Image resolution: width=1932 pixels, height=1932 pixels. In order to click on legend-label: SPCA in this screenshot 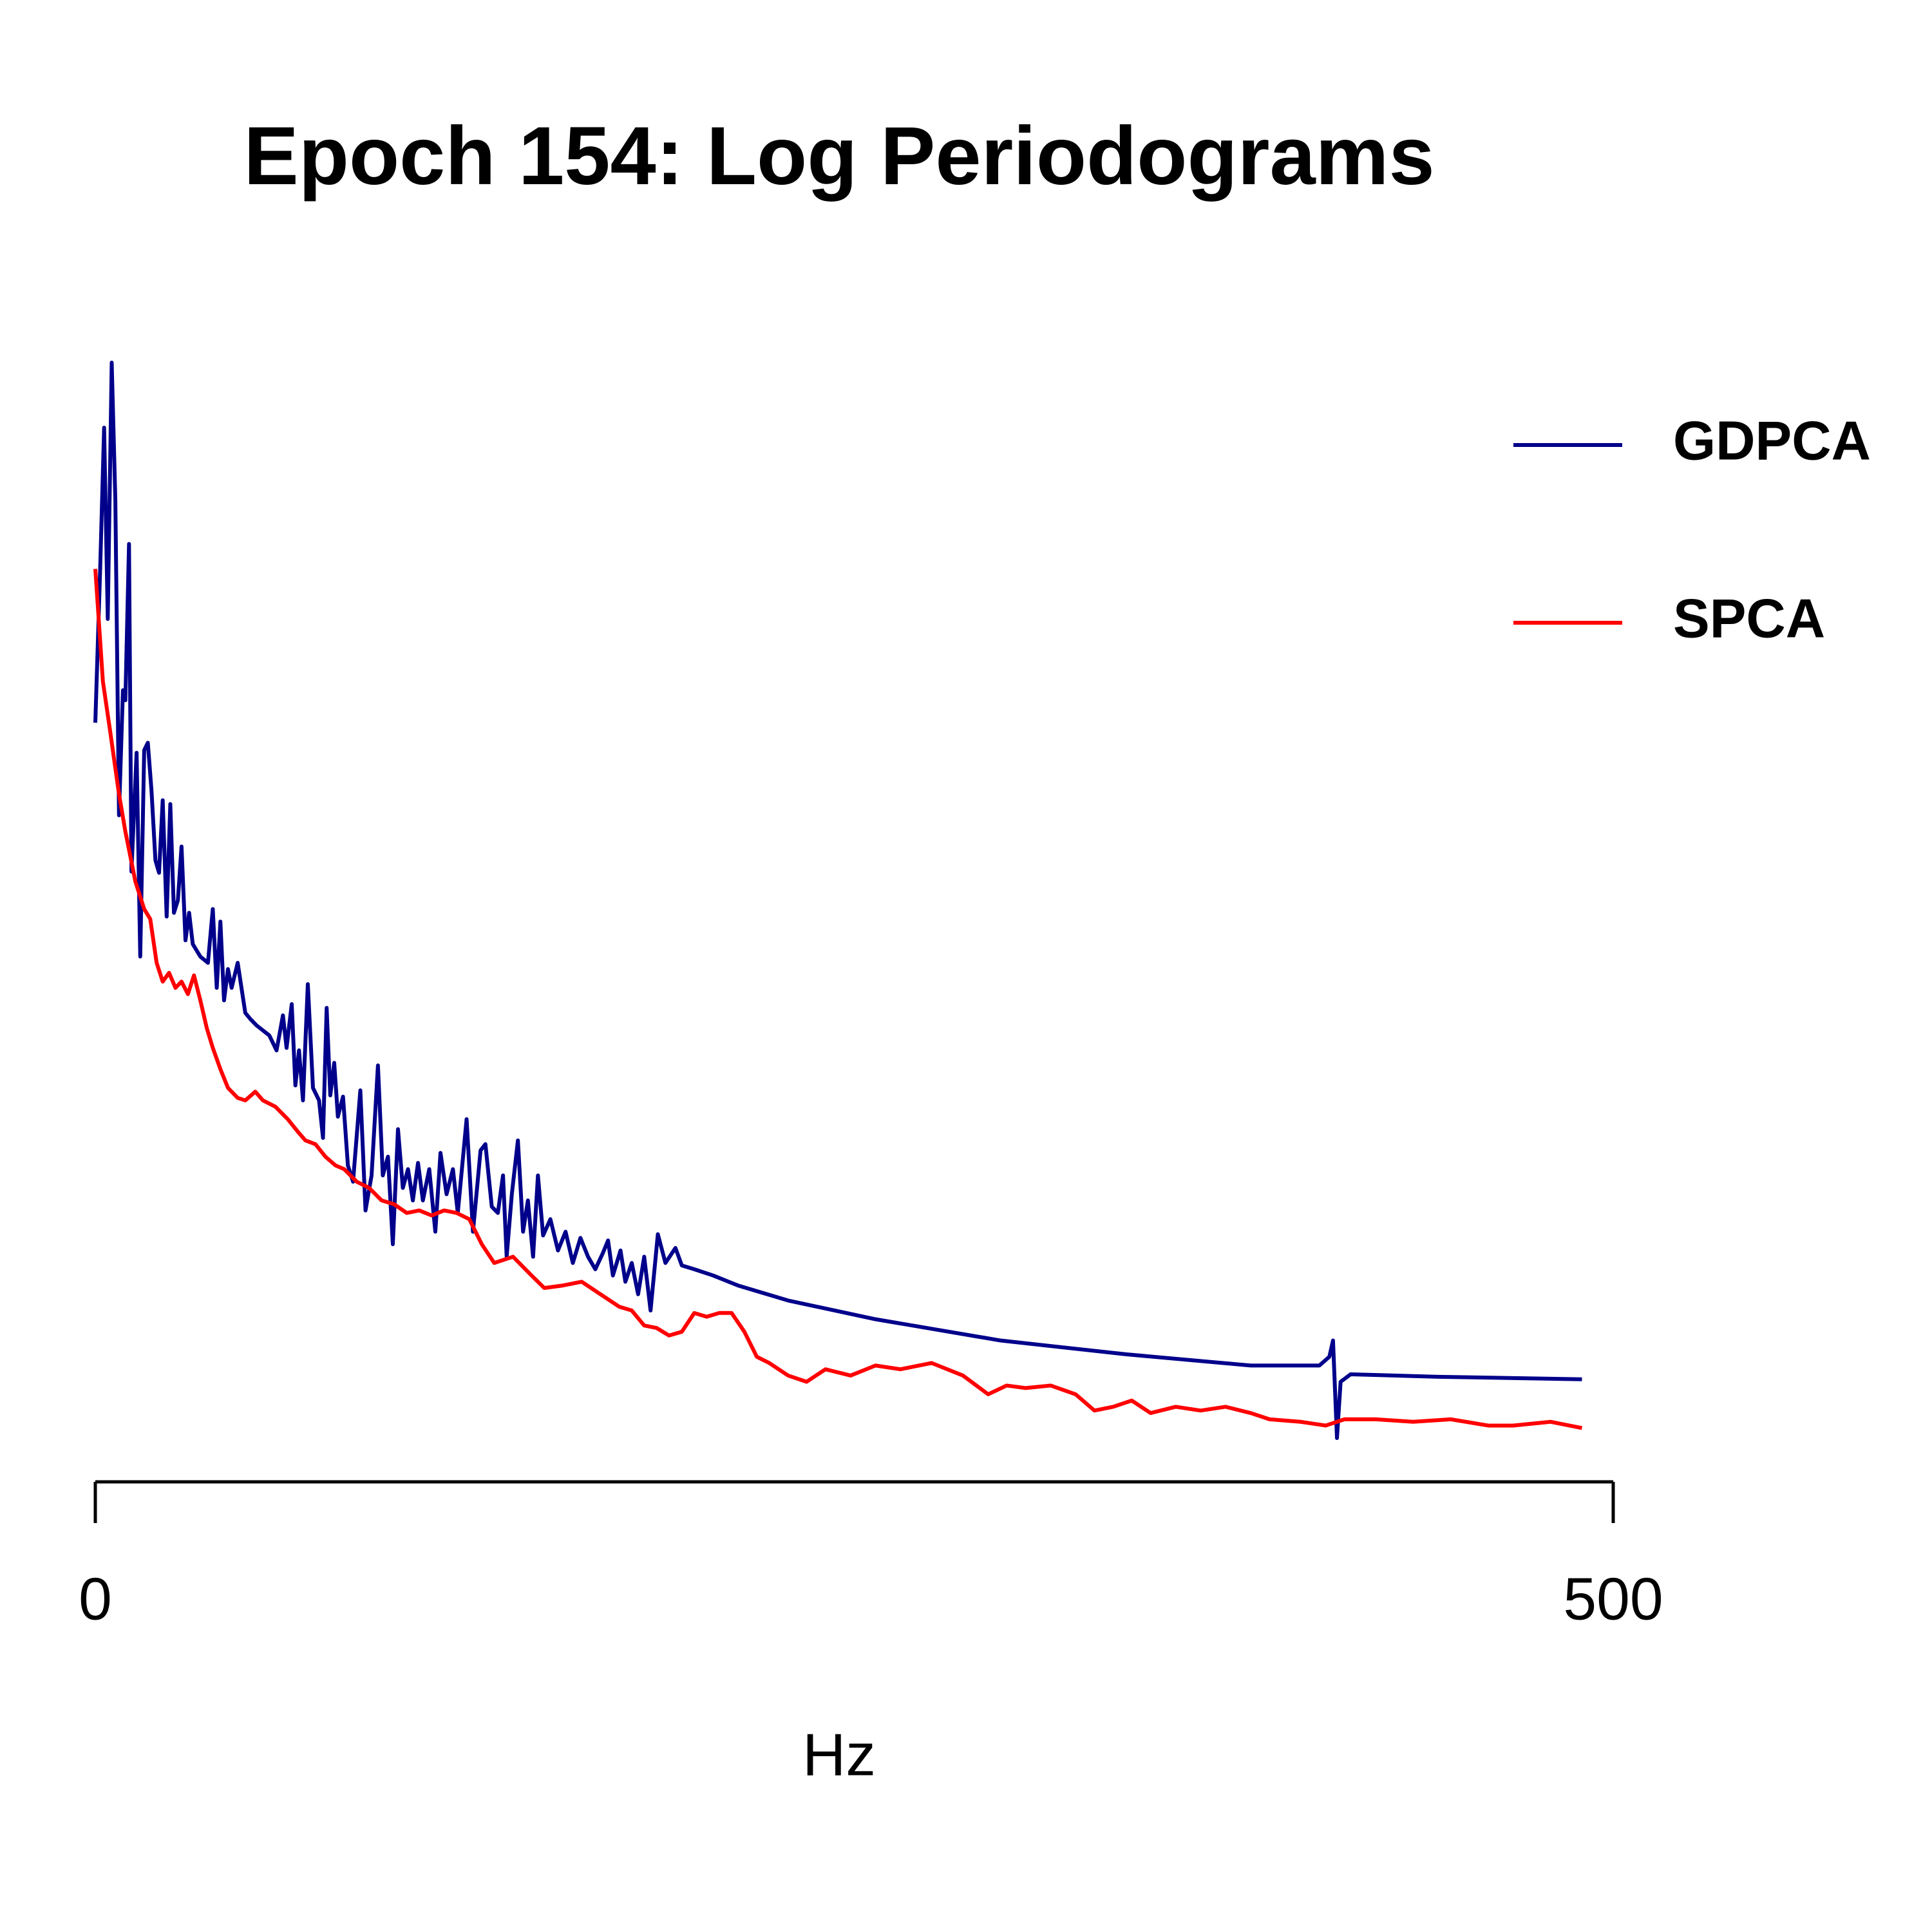, I will do `click(1749, 619)`.